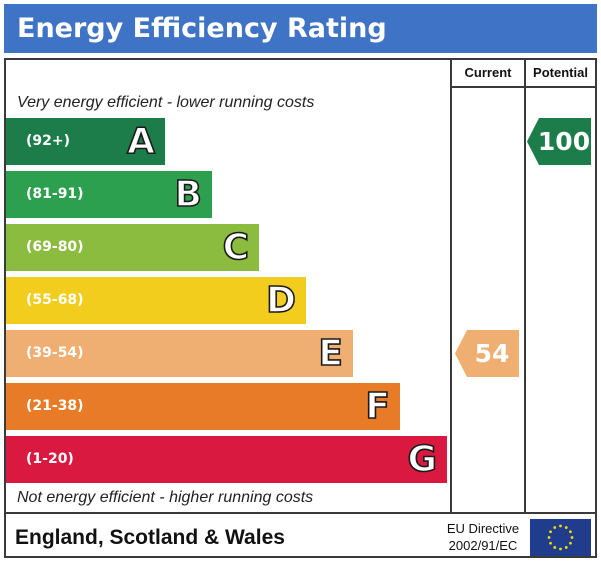 Image resolution: width=601 pixels, height=562 pixels. Describe the element at coordinates (150, 537) in the screenshot. I see `region-label: England, Scotland & Wales` at that location.